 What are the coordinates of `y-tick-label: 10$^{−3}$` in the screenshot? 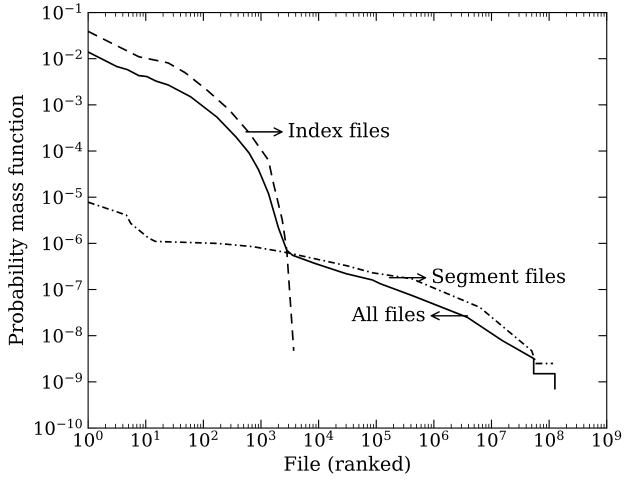 It's located at (62, 104).